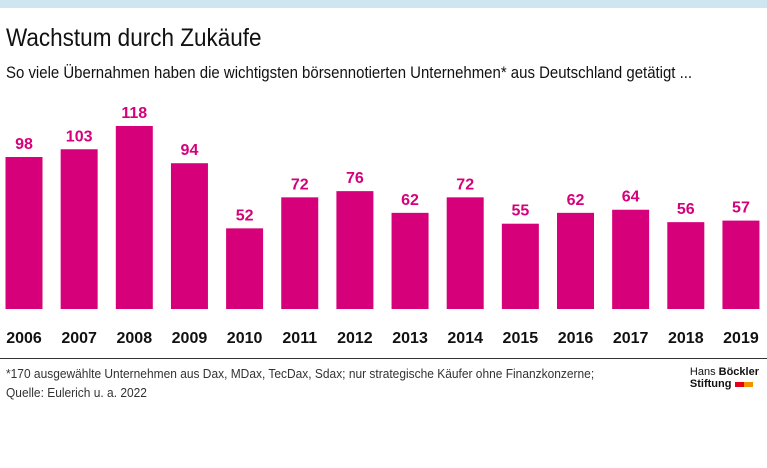 The image size is (767, 468). What do you see at coordinates (576, 338) in the screenshot?
I see `x-tick-label: 2016` at bounding box center [576, 338].